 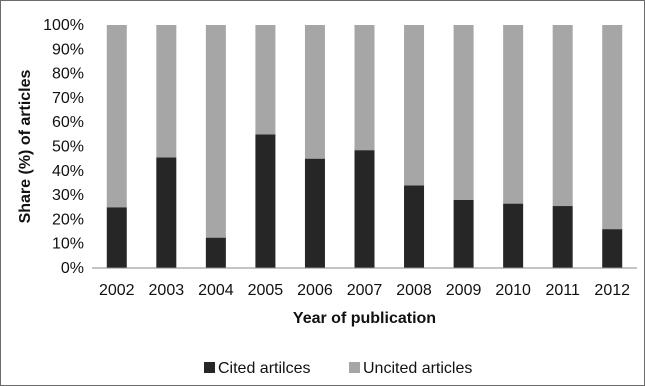 I want to click on y-axis-ticks: 0% 10% 20% 30% 40% 50% 60% 70% 80% 90% 100%, so click(x=63, y=147).